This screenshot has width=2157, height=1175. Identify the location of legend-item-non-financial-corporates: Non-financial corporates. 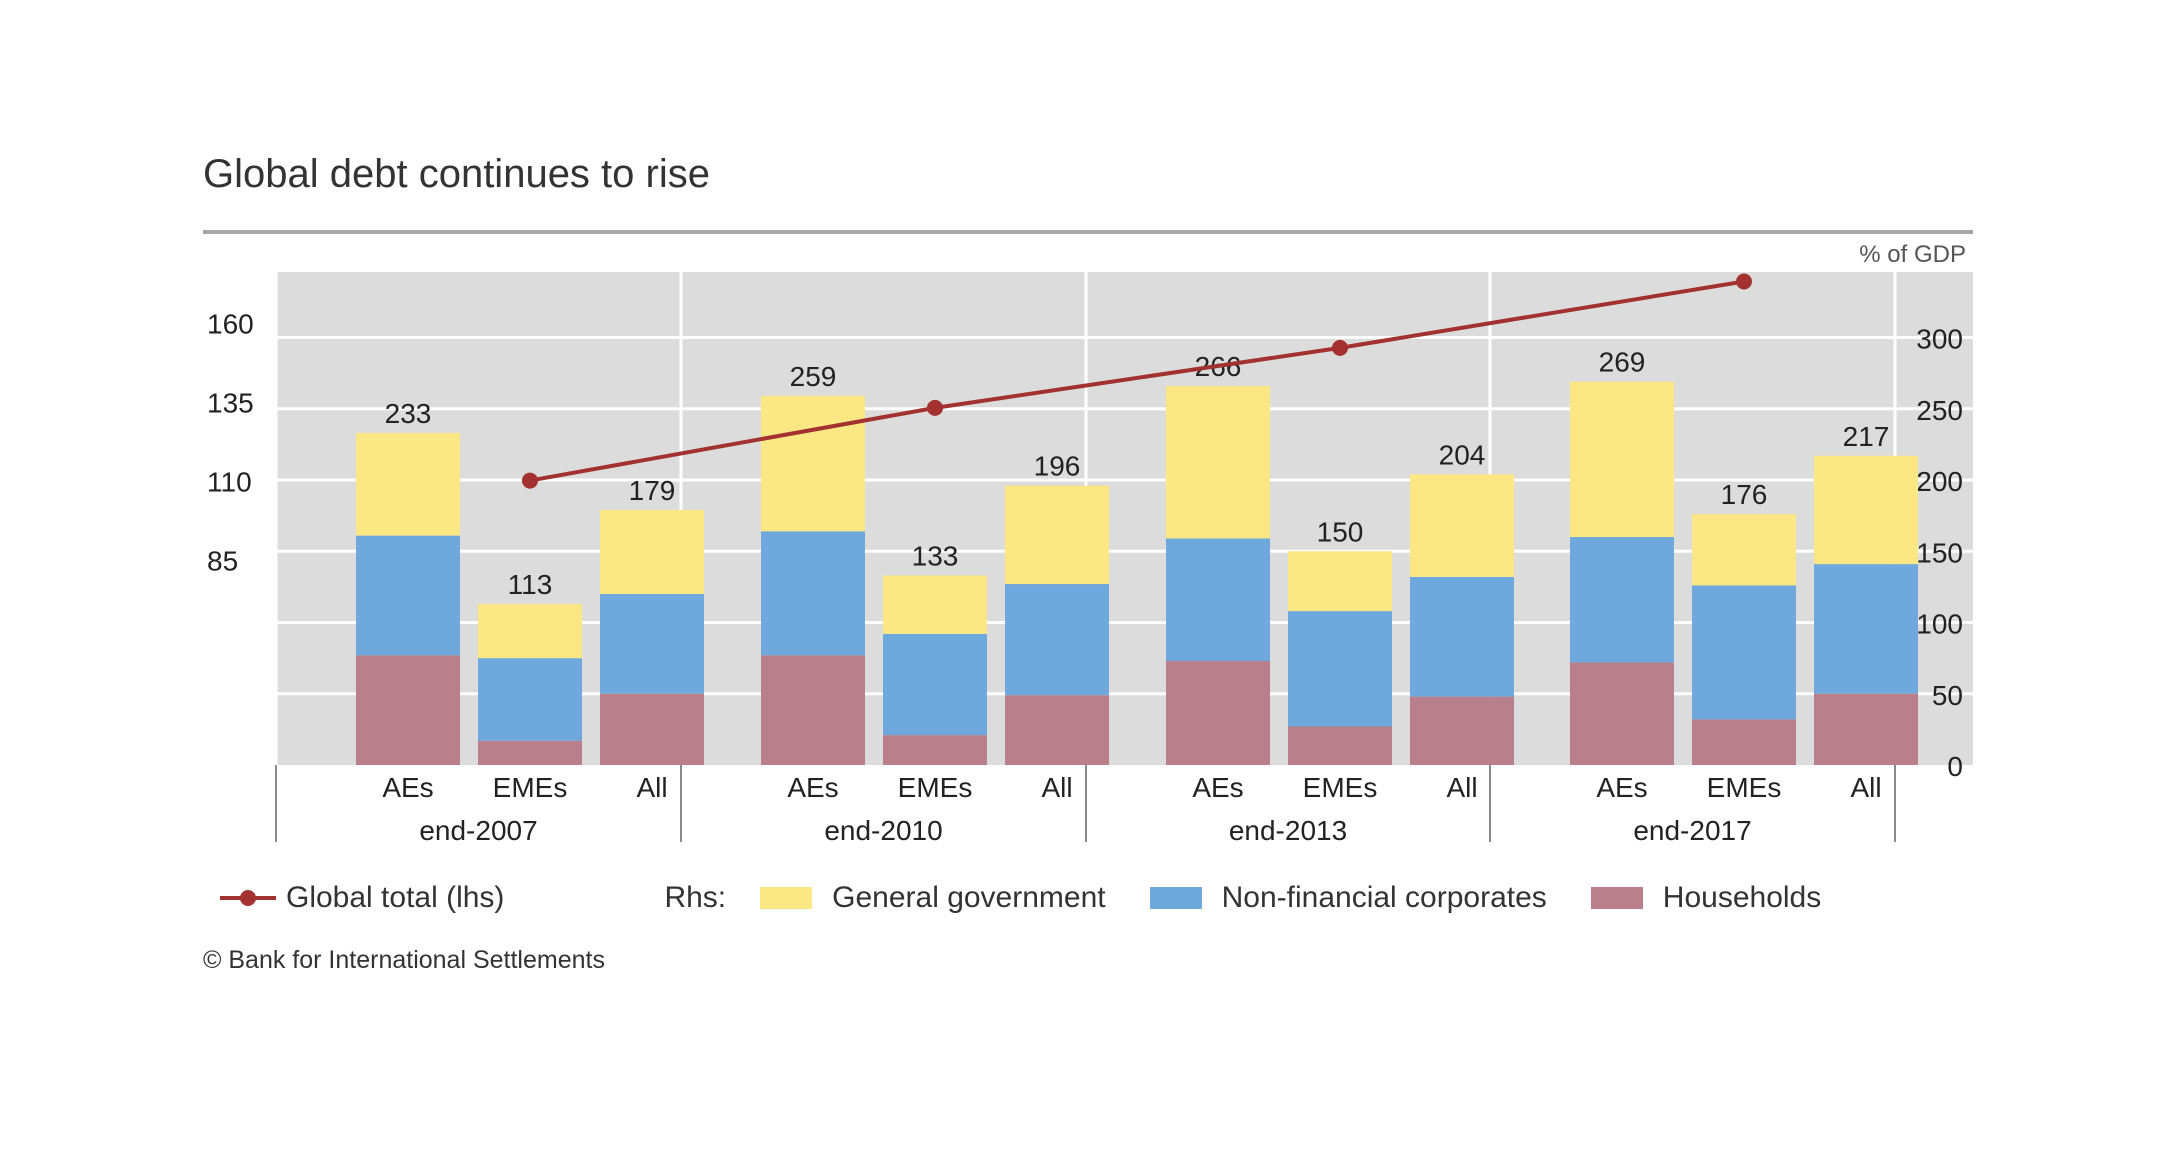
(1348, 898).